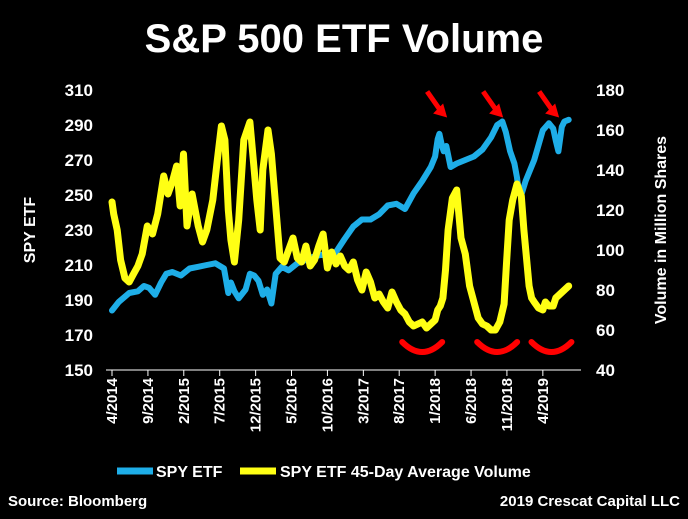  What do you see at coordinates (605, 290) in the screenshot?
I see `right-tick-label: 80` at bounding box center [605, 290].